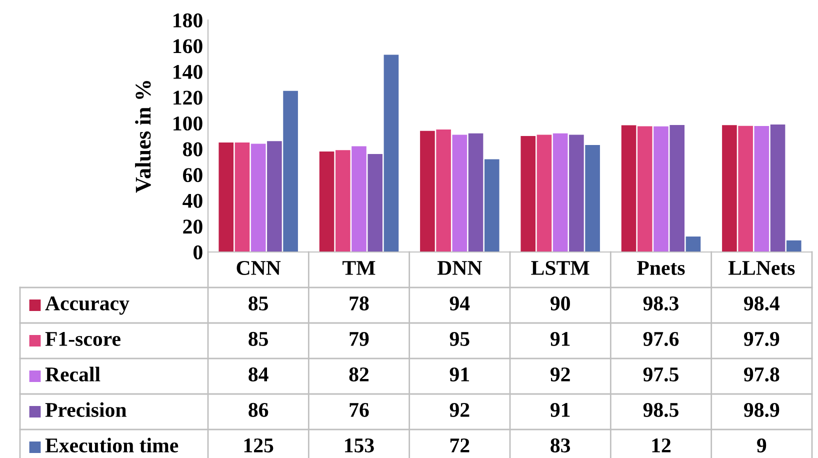 The height and width of the screenshot is (458, 818). I want to click on legend-label: Precision, so click(85, 409).